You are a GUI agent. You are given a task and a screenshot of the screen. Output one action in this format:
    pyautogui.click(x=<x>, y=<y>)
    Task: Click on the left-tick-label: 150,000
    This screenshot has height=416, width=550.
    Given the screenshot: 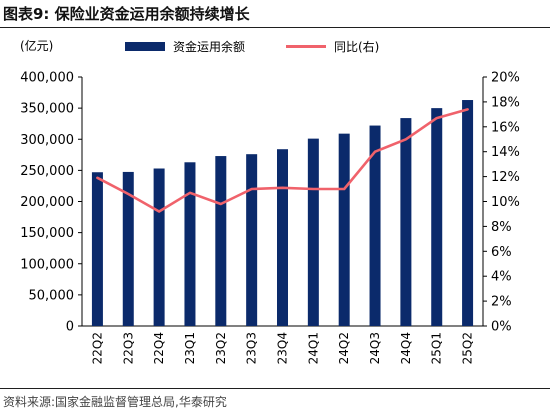 What is the action you would take?
    pyautogui.click(x=47, y=233)
    